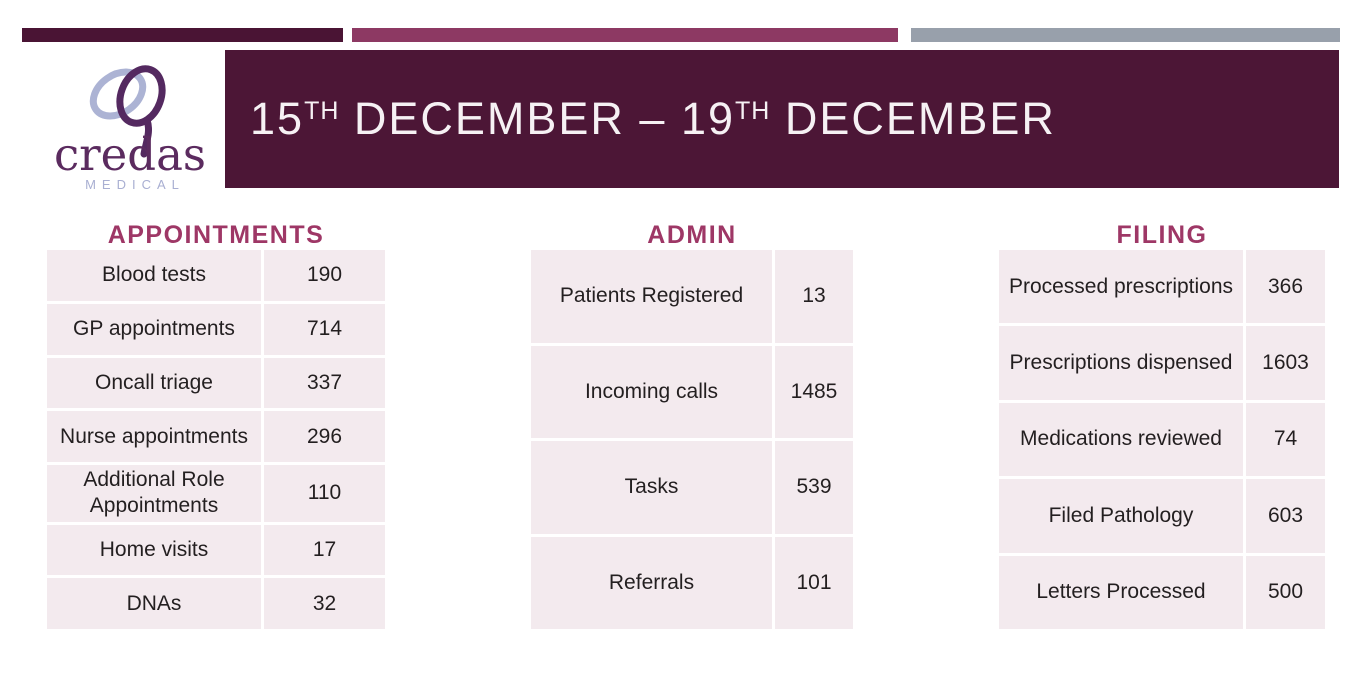  What do you see at coordinates (814, 582) in the screenshot?
I see `table-row-value: 101` at bounding box center [814, 582].